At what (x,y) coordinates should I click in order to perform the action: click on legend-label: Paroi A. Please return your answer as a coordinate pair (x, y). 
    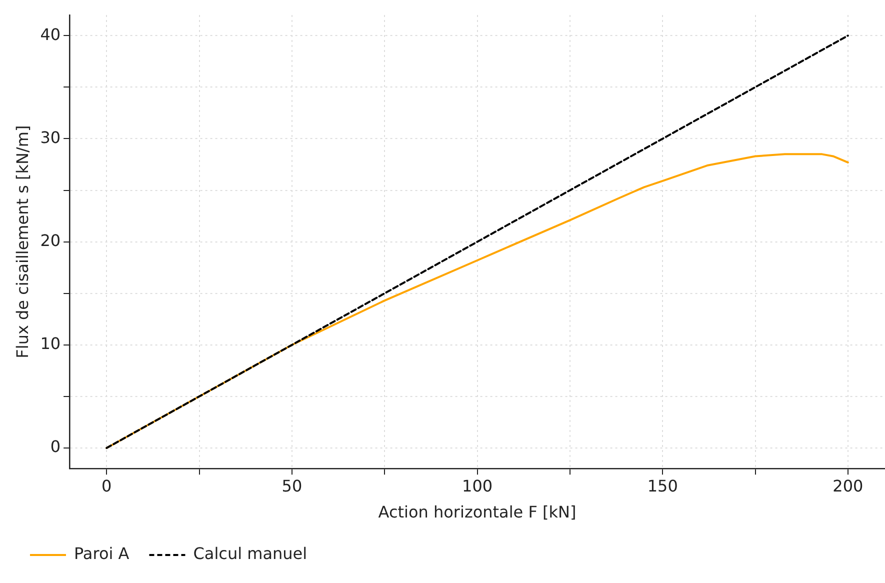
    Looking at the image, I should click on (102, 554).